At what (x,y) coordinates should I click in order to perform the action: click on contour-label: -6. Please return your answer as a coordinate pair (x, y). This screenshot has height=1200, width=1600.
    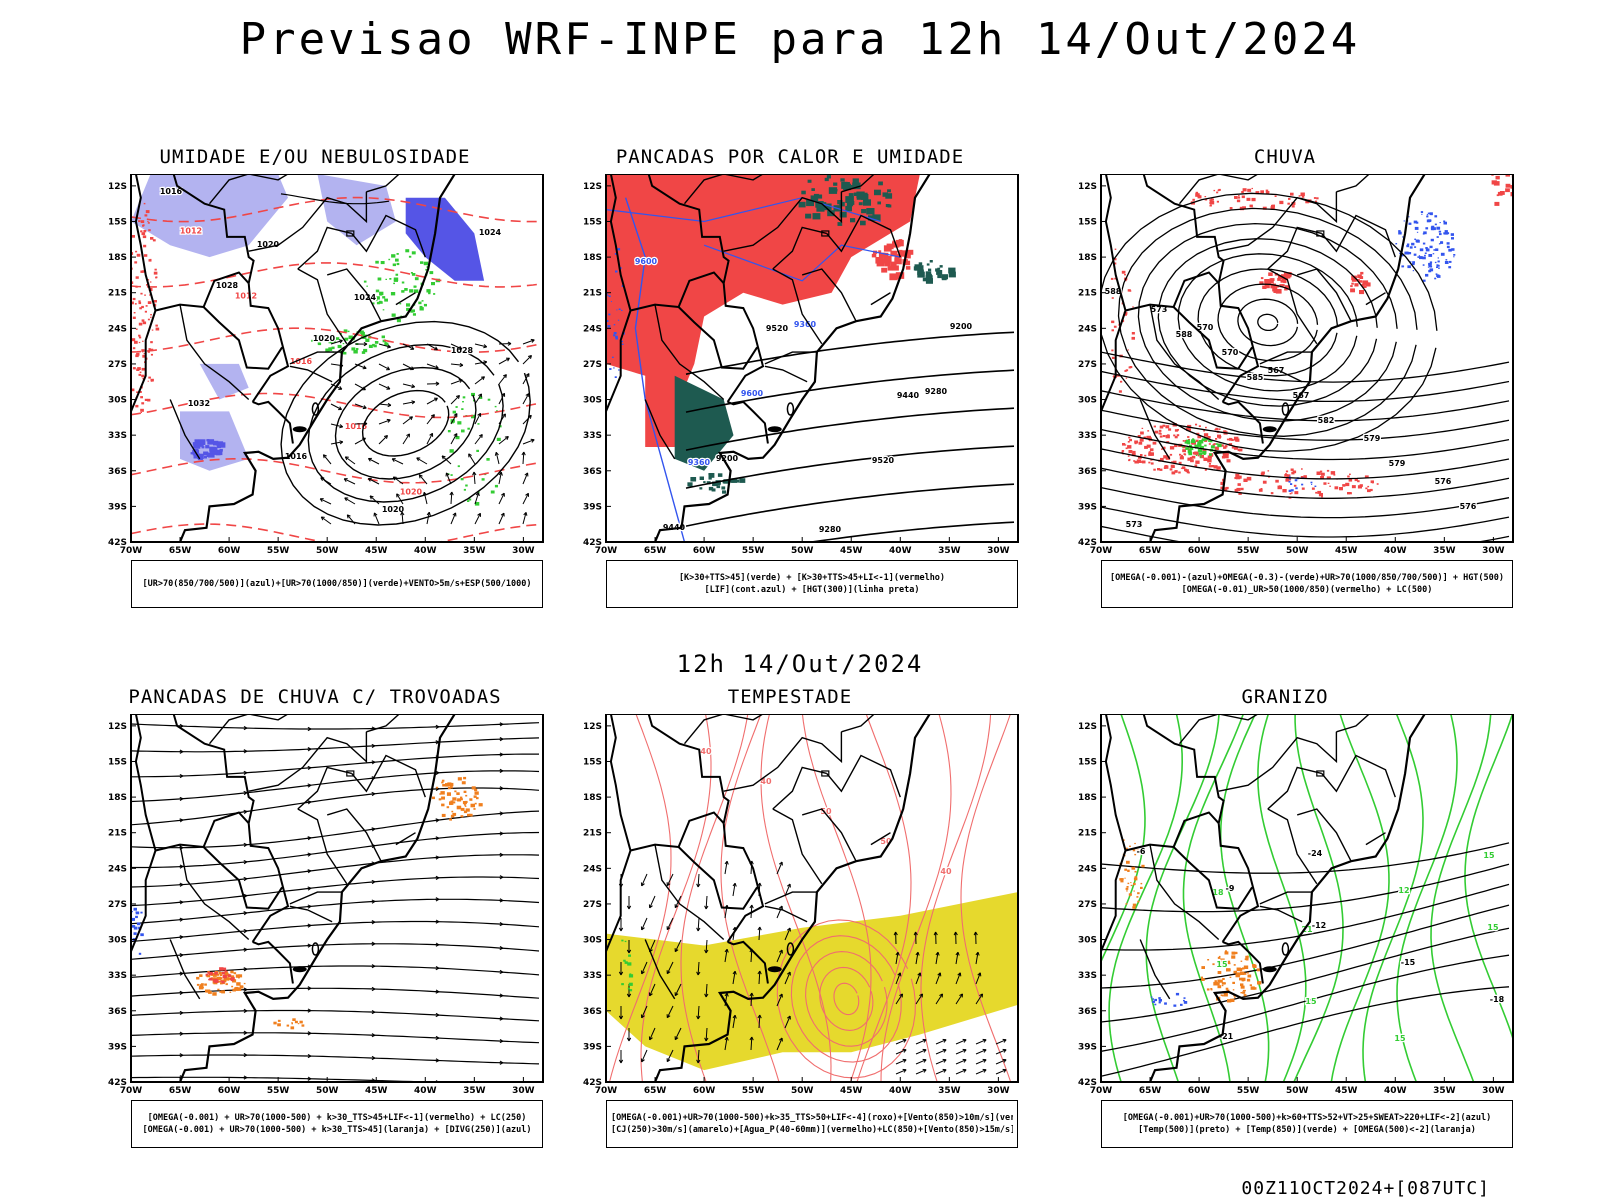
    Looking at the image, I should click on (1141, 851).